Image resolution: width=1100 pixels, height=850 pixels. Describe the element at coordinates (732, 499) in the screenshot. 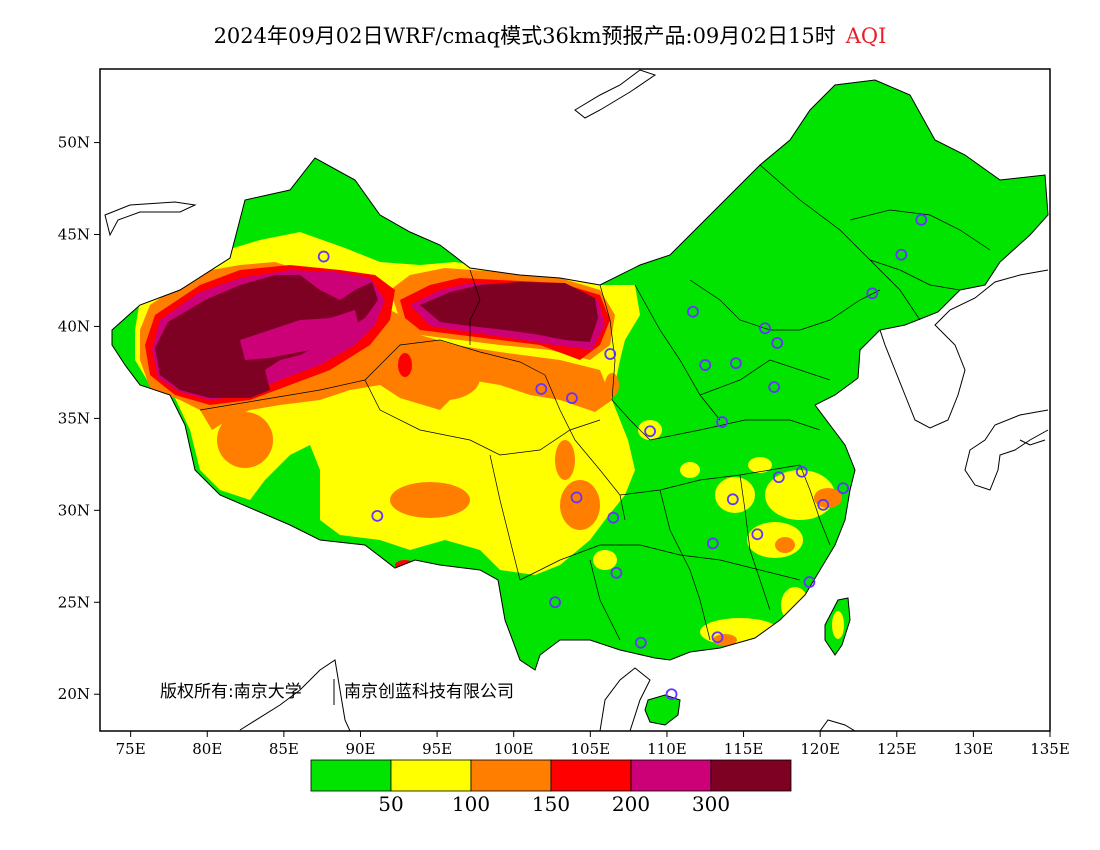

I see `station-marker-wuhan` at that location.